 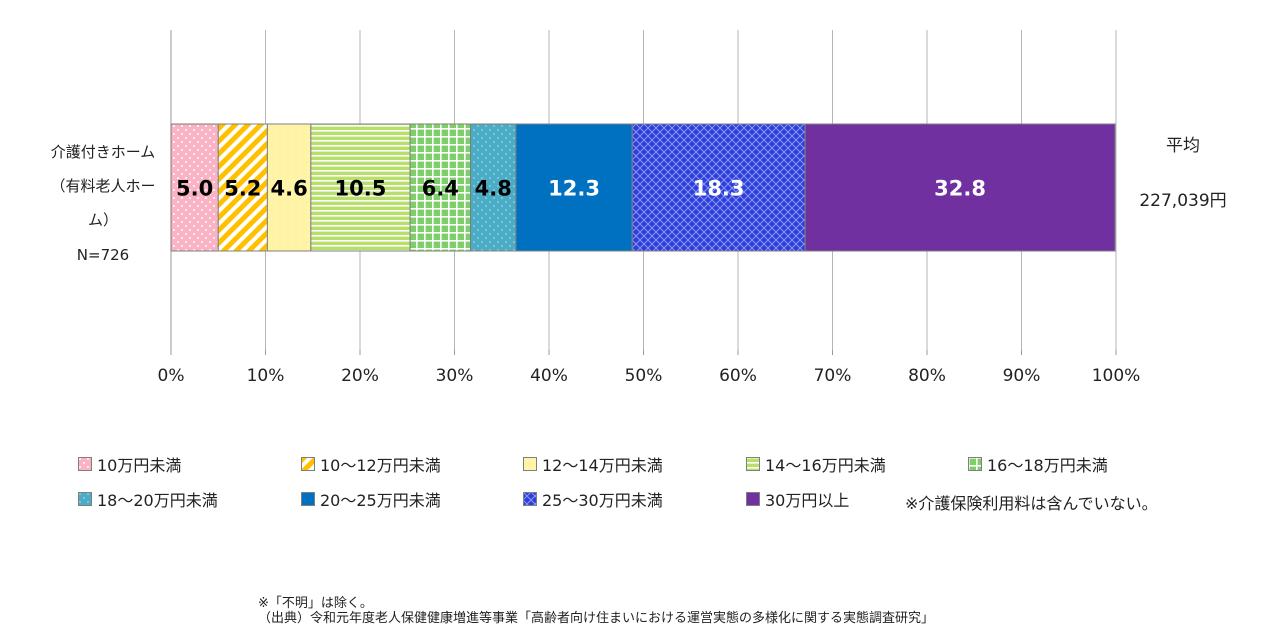 What do you see at coordinates (1031, 503) in the screenshot?
I see `note-text: ※介護保険利用料は含んでいない。` at bounding box center [1031, 503].